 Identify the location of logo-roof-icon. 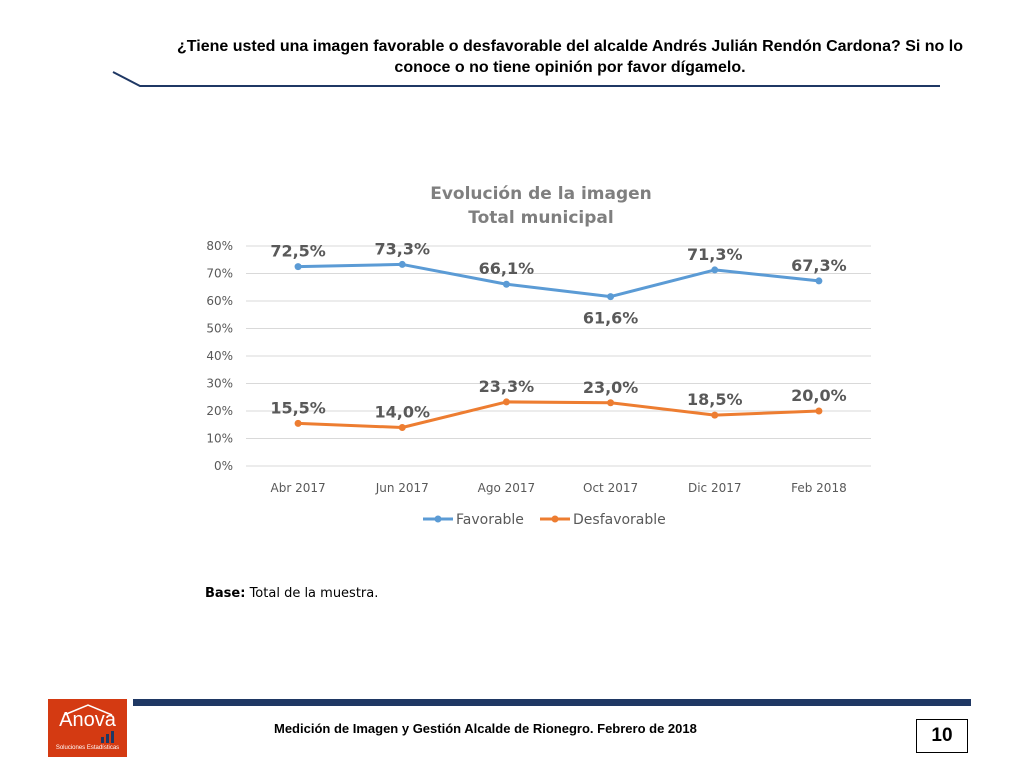
(88, 710).